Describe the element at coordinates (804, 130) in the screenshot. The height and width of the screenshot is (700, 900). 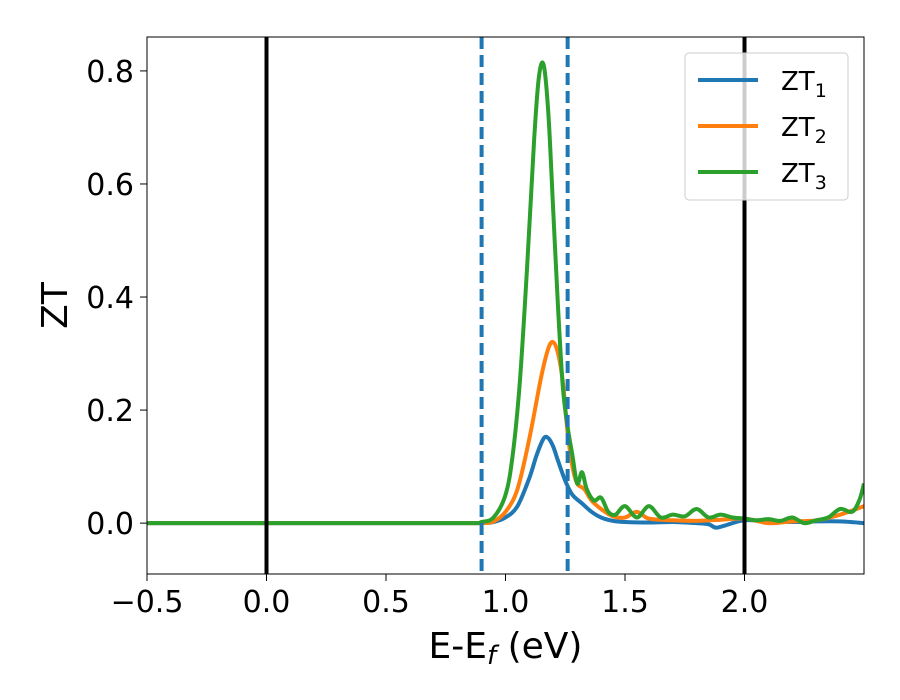
I see `legend-label-2: ZT2` at that location.